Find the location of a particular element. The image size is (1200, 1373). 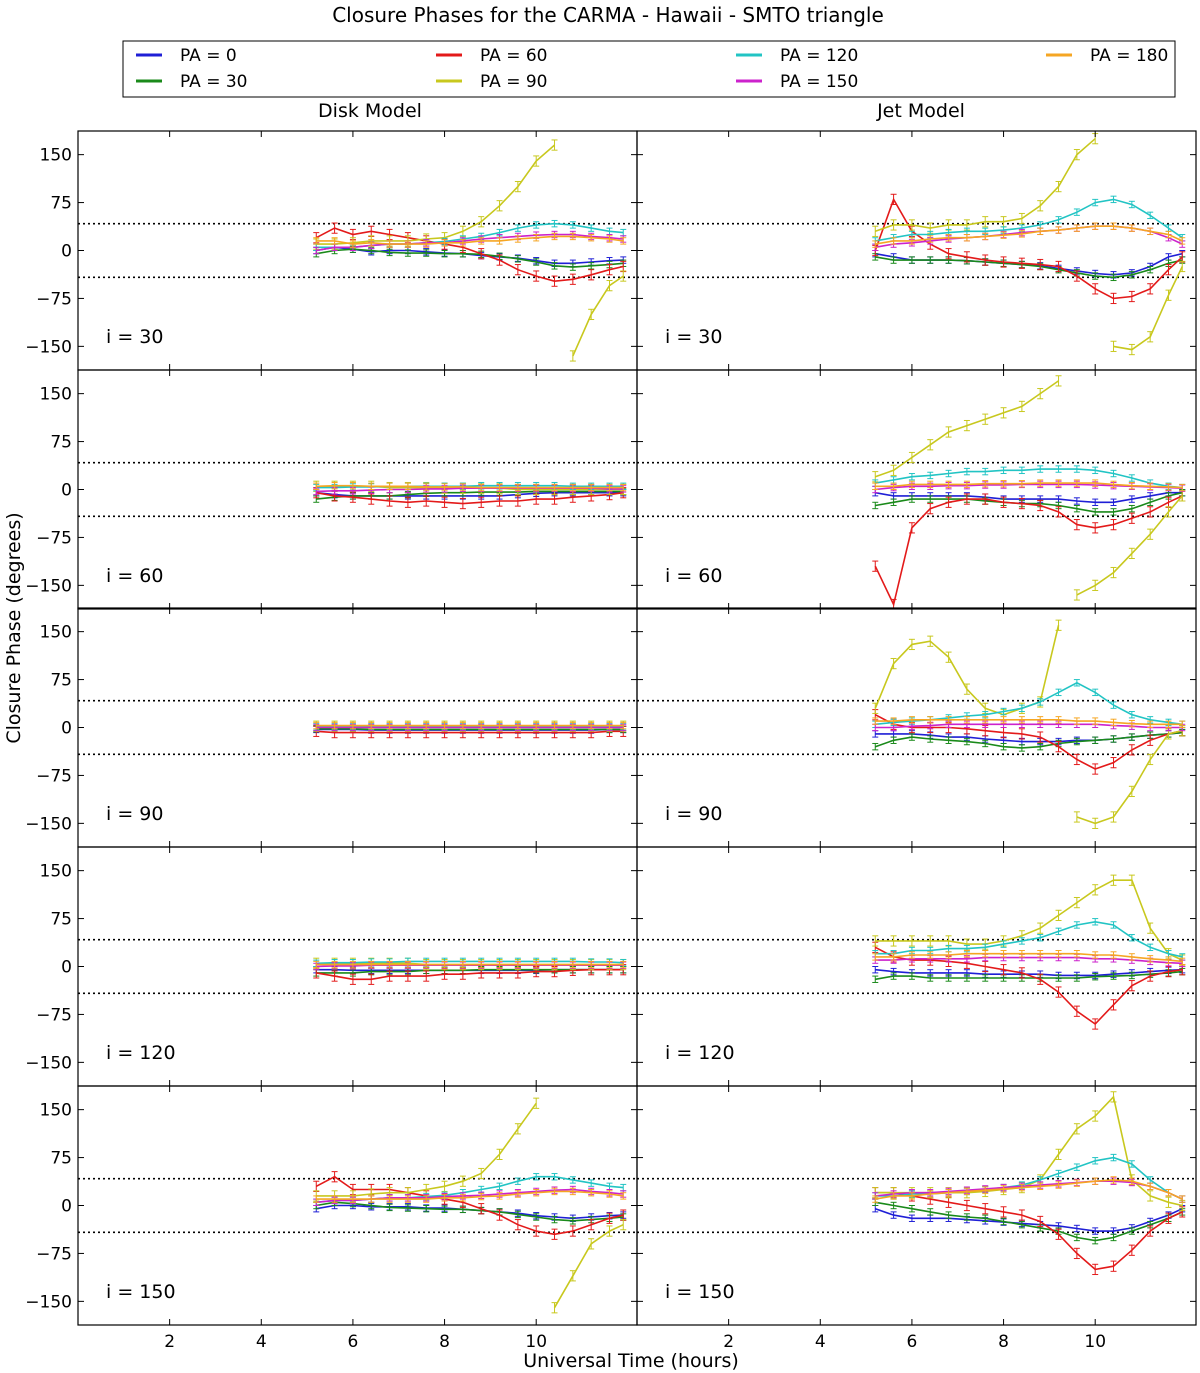

column-title-disk: Disk Model is located at coordinates (370, 111).